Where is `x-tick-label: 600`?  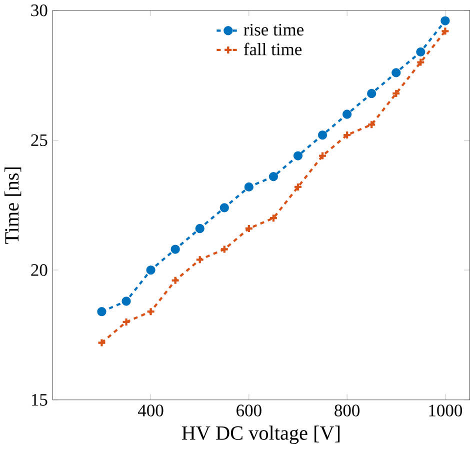
x-tick-label: 600 is located at coordinates (249, 410).